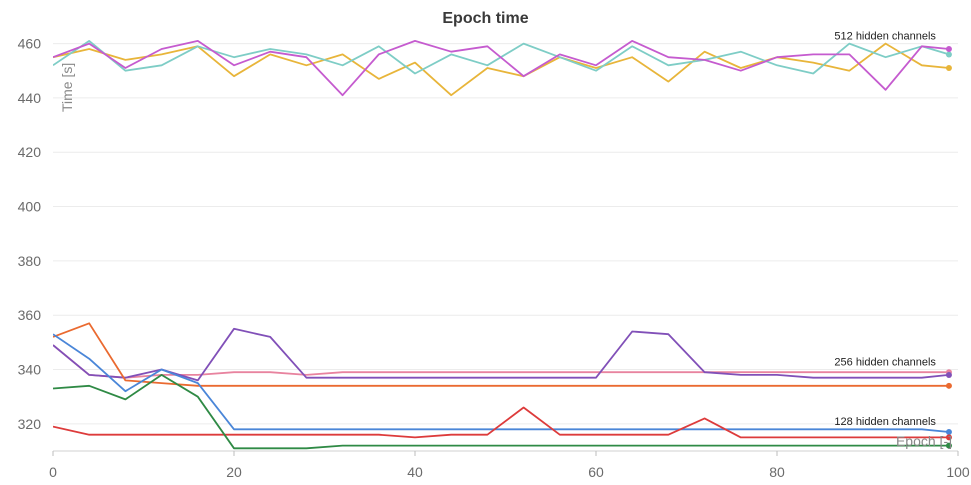 The image size is (971, 485). What do you see at coordinates (30, 98) in the screenshot?
I see `y-tick-label: 440` at bounding box center [30, 98].